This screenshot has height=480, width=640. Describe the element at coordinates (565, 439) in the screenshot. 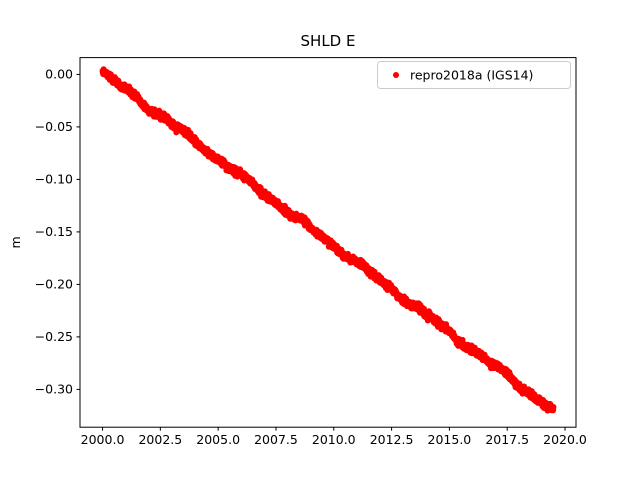

I see `x-tick-label: 2020.0` at that location.